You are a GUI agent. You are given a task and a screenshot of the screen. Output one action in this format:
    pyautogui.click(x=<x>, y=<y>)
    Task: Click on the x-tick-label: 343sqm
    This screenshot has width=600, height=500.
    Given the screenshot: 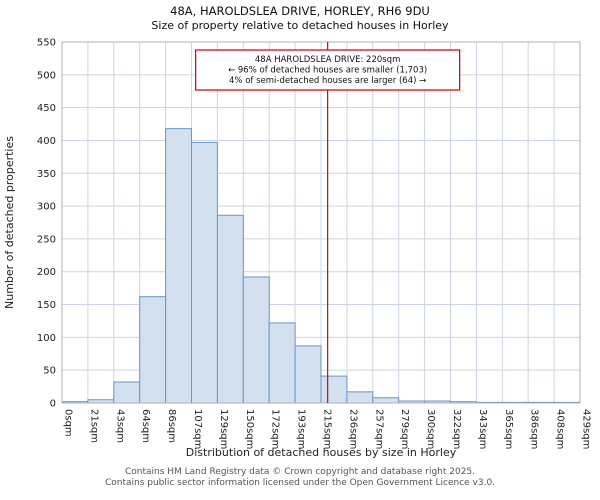 What is the action you would take?
    pyautogui.click(x=482, y=429)
    